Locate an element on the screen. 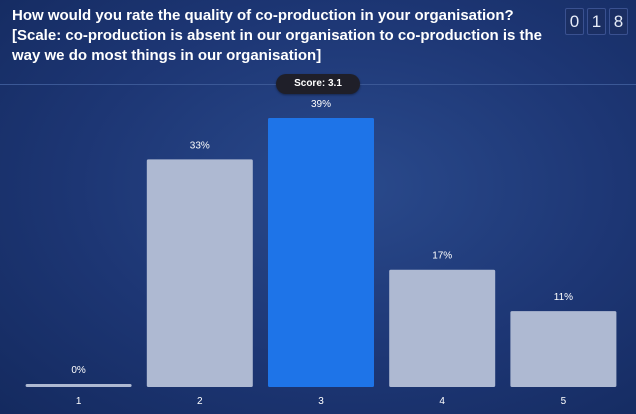 Image resolution: width=636 pixels, height=414 pixels. value-label-2: 33% is located at coordinates (200, 145).